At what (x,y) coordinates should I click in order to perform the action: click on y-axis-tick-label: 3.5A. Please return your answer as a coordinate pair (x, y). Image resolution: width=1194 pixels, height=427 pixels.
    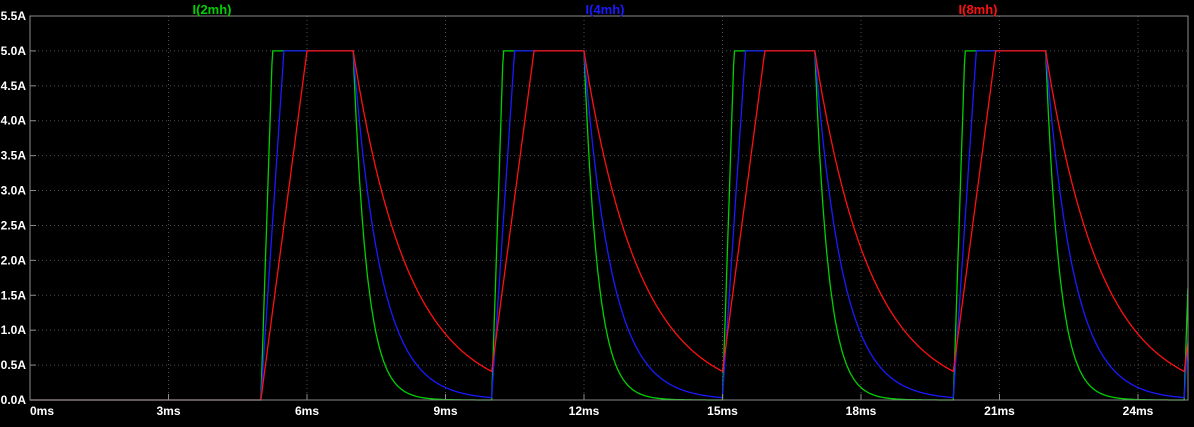
    Looking at the image, I should click on (14, 156).